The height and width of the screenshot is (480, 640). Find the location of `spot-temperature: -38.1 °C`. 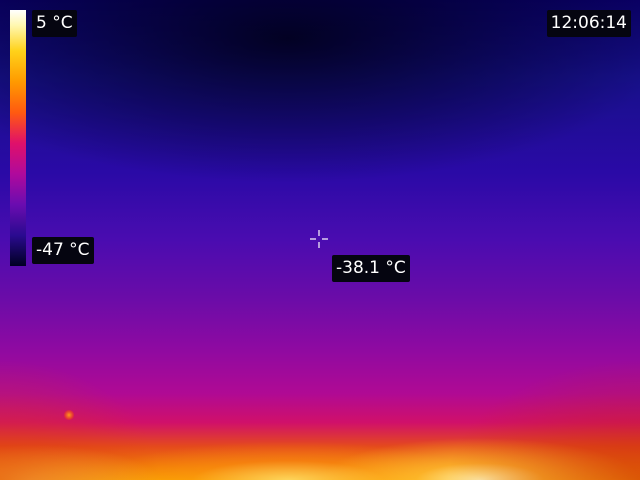

spot-temperature: -38.1 °C is located at coordinates (371, 268).